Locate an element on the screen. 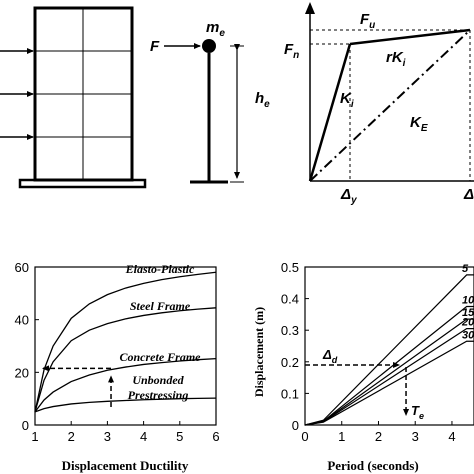 The image size is (474, 474). dy-label: Δ is located at coordinates (345, 194).